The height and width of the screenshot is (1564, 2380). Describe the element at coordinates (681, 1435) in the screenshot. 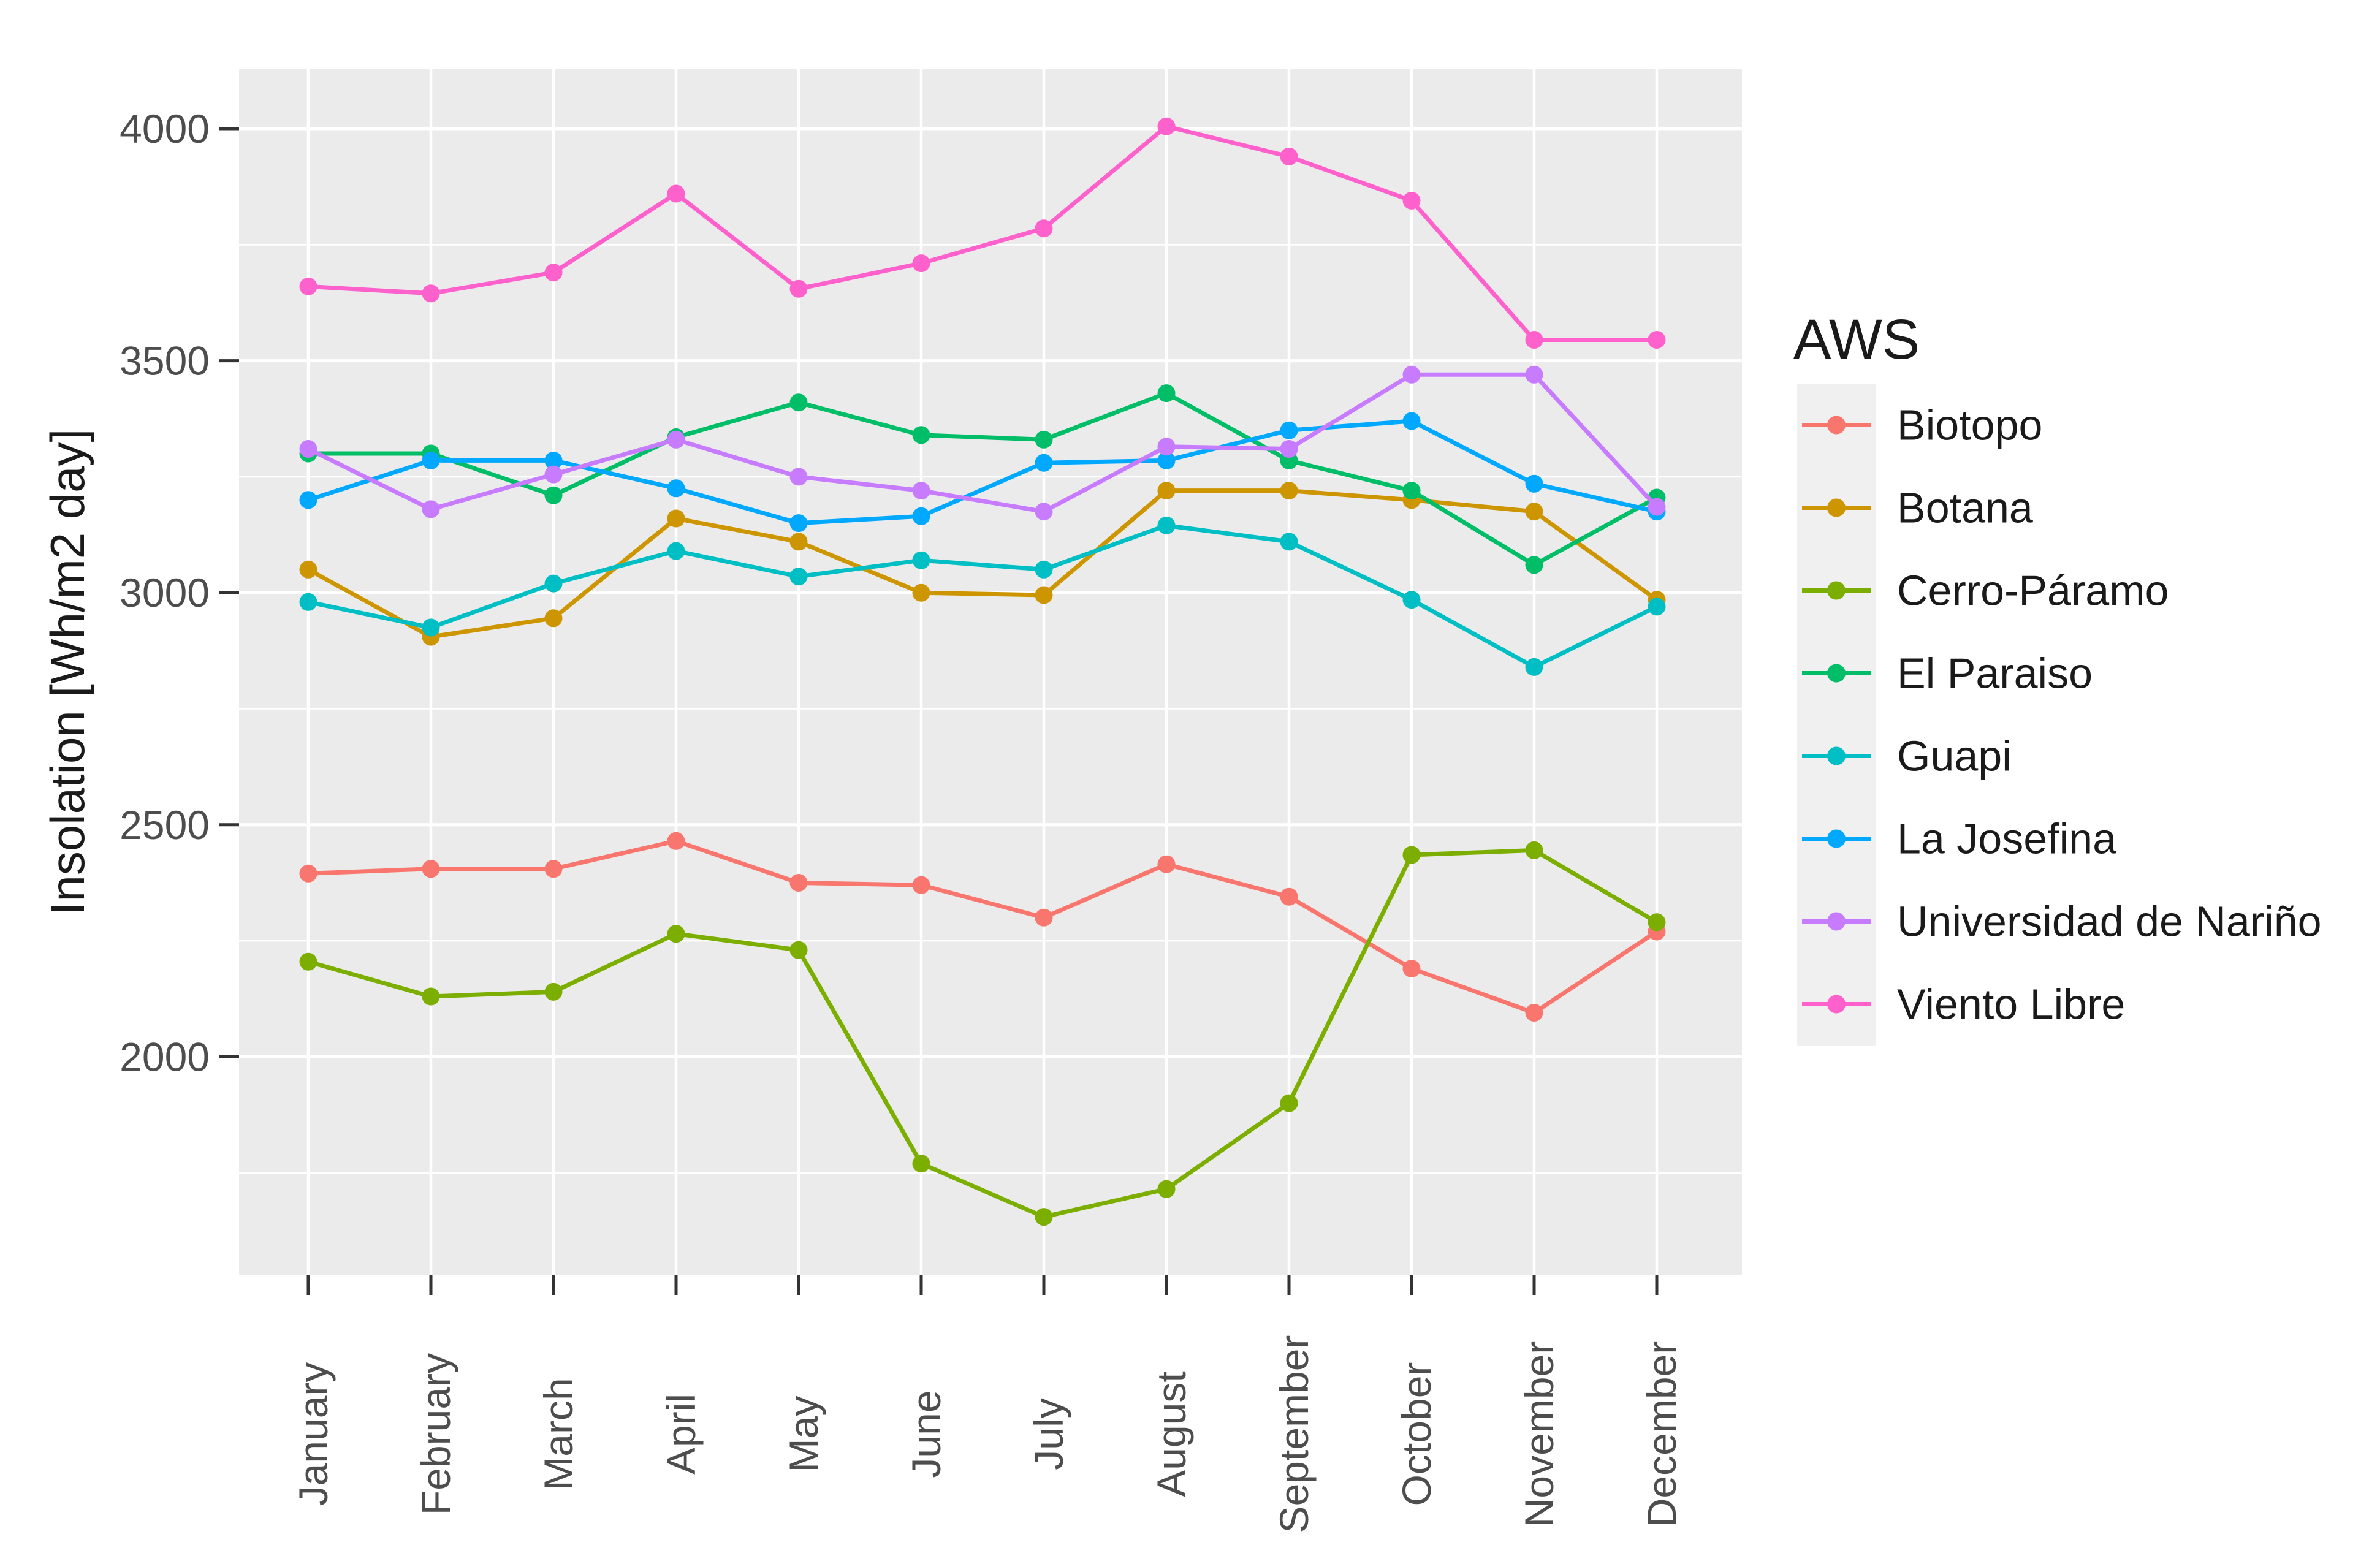

I see `x-tick-label-april: April` at that location.